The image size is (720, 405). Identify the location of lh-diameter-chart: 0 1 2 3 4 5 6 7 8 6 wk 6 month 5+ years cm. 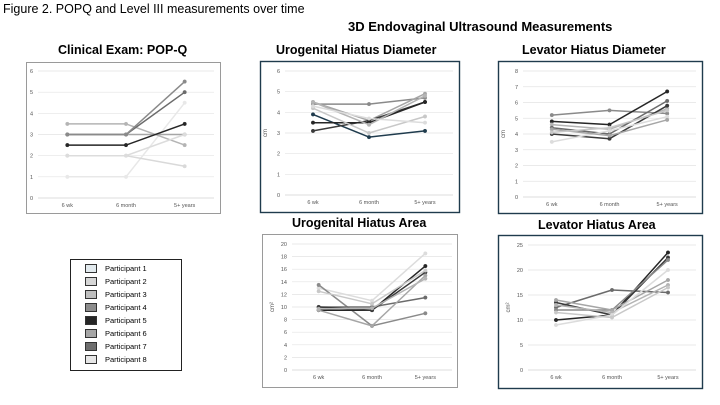
(600, 137).